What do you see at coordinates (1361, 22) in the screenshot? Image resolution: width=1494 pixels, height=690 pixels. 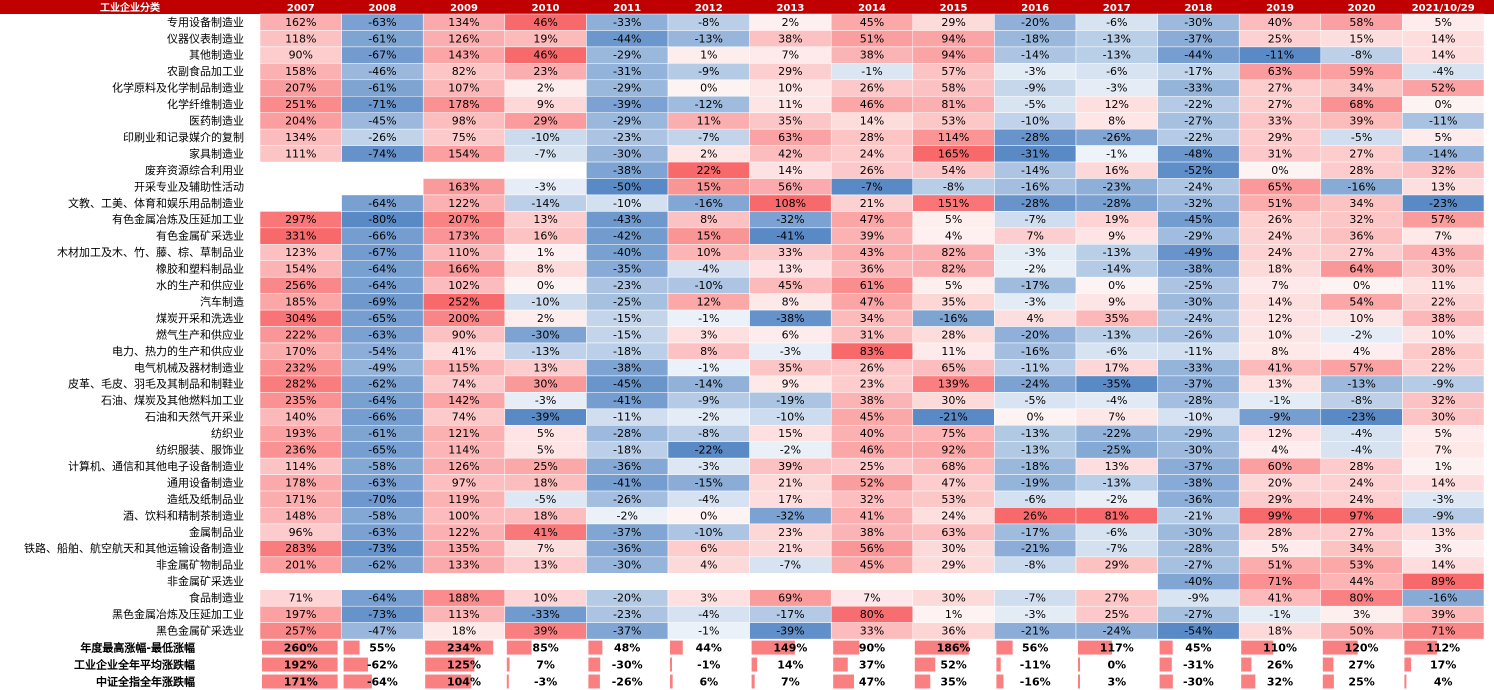 I see `cell-value: 58%` at bounding box center [1361, 22].